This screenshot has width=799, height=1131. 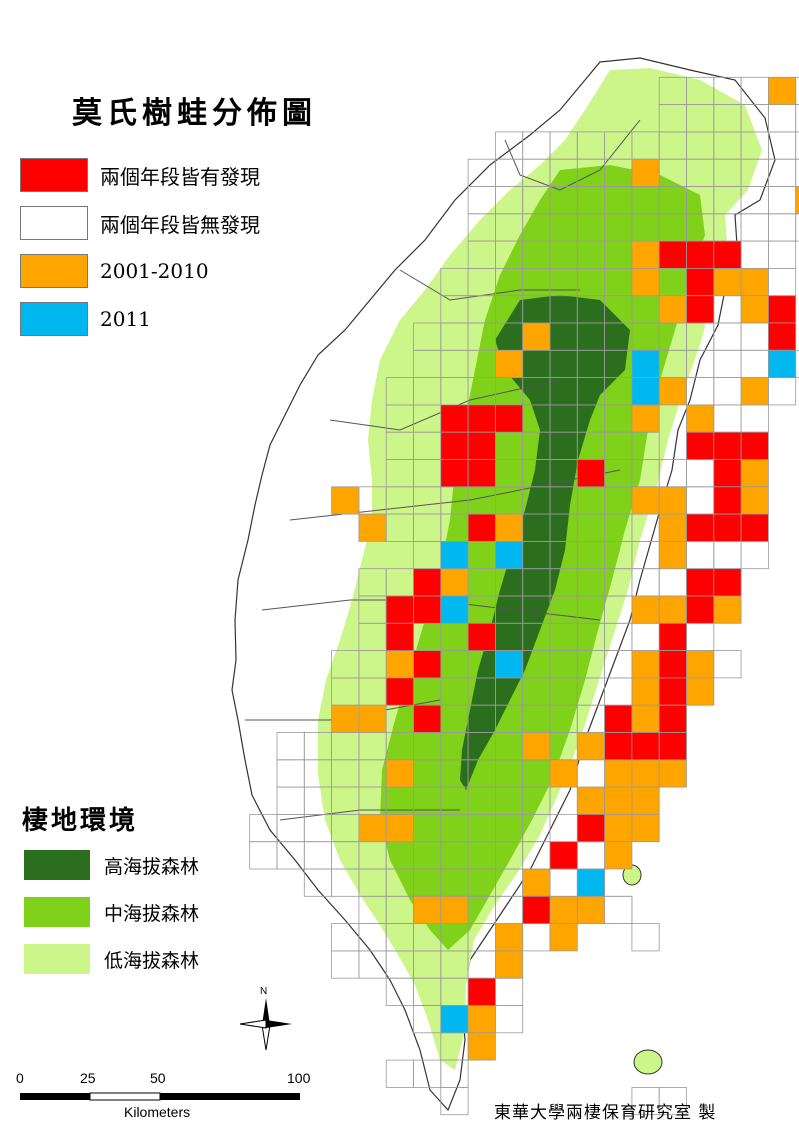 What do you see at coordinates (194, 113) in the screenshot?
I see `map-title: 莫氏樹蛙分佈圖` at bounding box center [194, 113].